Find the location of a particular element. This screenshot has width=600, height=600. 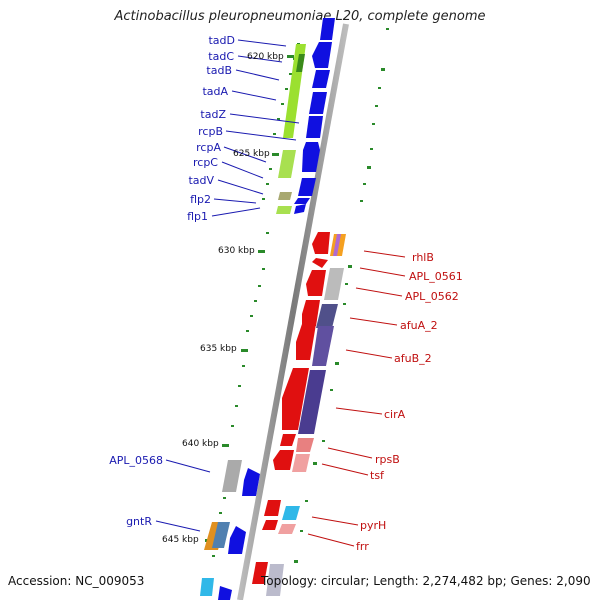

reverse-leader-lines is located at coordinates (356, 398).